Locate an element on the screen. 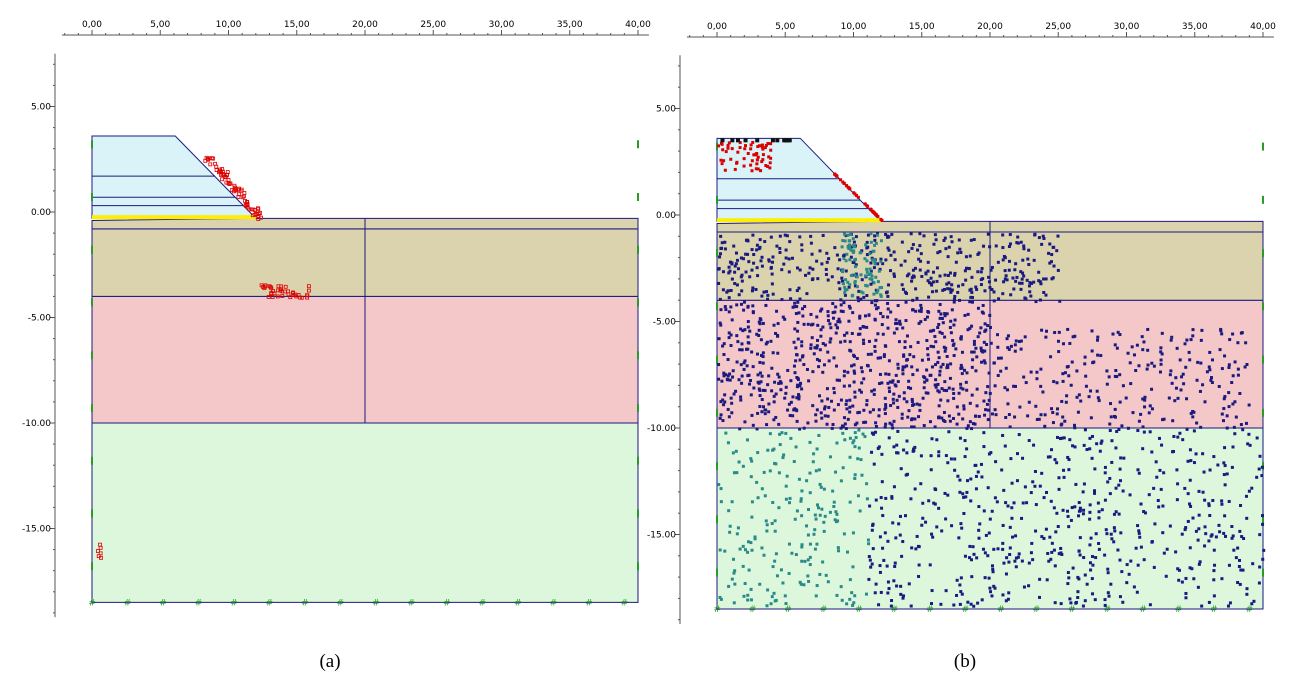 Image resolution: width=1298 pixels, height=674 pixels. x-tick-label: 35,00 is located at coordinates (570, 25).